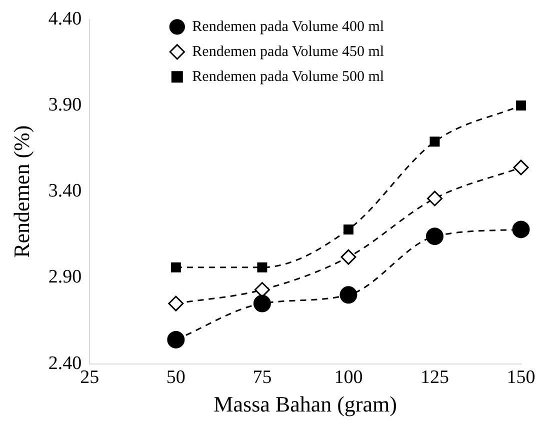  What do you see at coordinates (262, 377) in the screenshot?
I see `x-tick-label: 75` at bounding box center [262, 377].